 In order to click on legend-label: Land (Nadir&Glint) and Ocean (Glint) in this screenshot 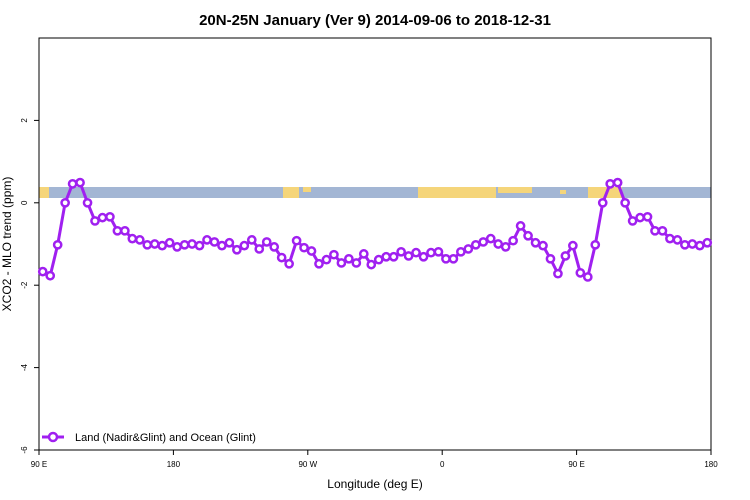, I will do `click(165, 438)`.